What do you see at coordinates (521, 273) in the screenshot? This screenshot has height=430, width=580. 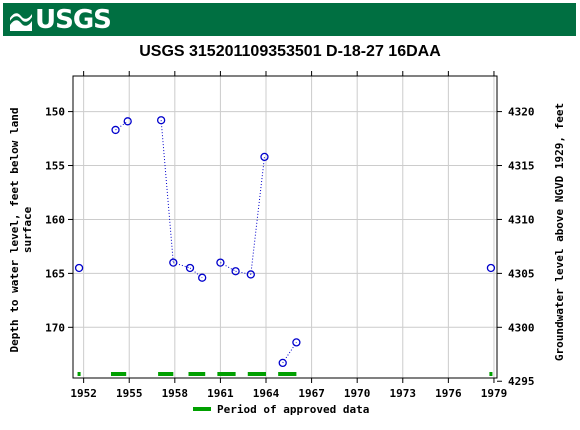 I see `y-right-tick-label: 4305` at bounding box center [521, 273].